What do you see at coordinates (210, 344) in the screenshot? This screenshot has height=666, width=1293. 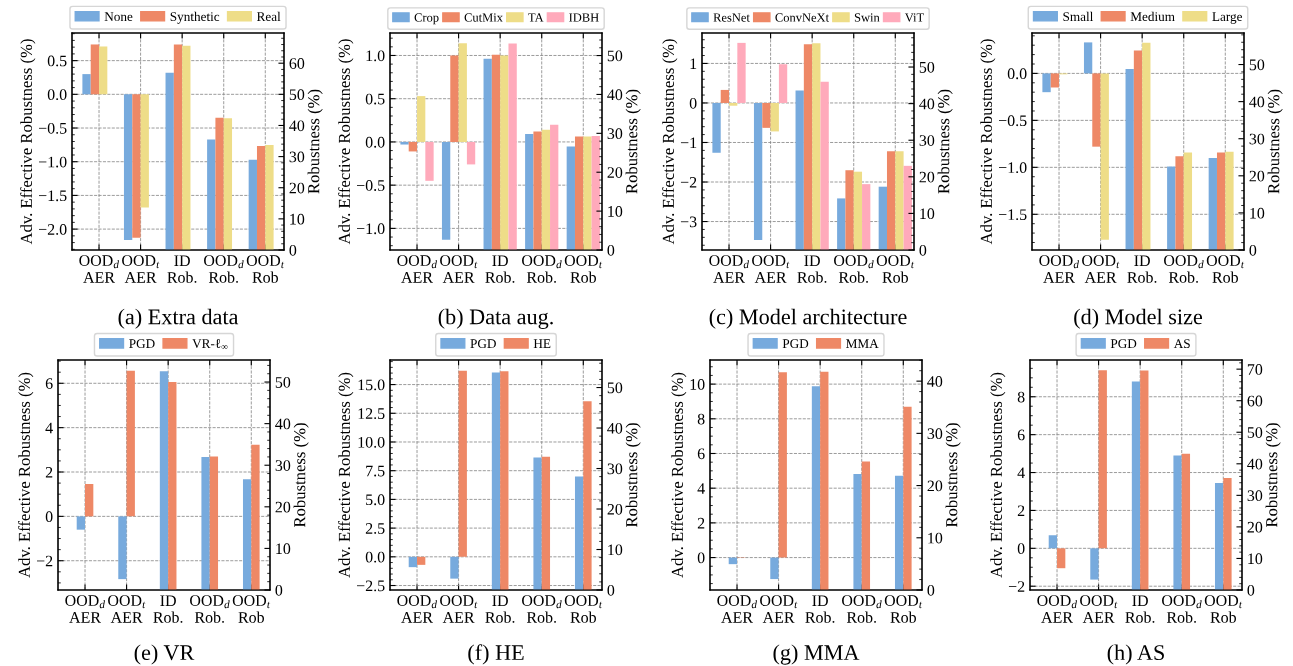 I see `legend-label: VR-ℓ$_{∞}$` at bounding box center [210, 344].